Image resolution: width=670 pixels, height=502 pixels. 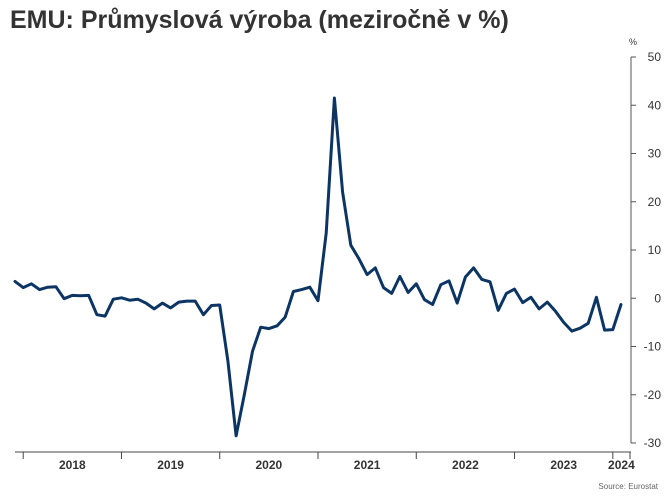 I want to click on x-tick-label: 2018, so click(x=72, y=465).